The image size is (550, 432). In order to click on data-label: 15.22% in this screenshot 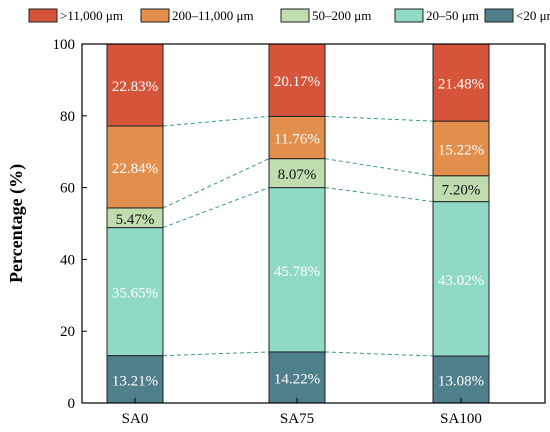, I will do `click(461, 150)`.